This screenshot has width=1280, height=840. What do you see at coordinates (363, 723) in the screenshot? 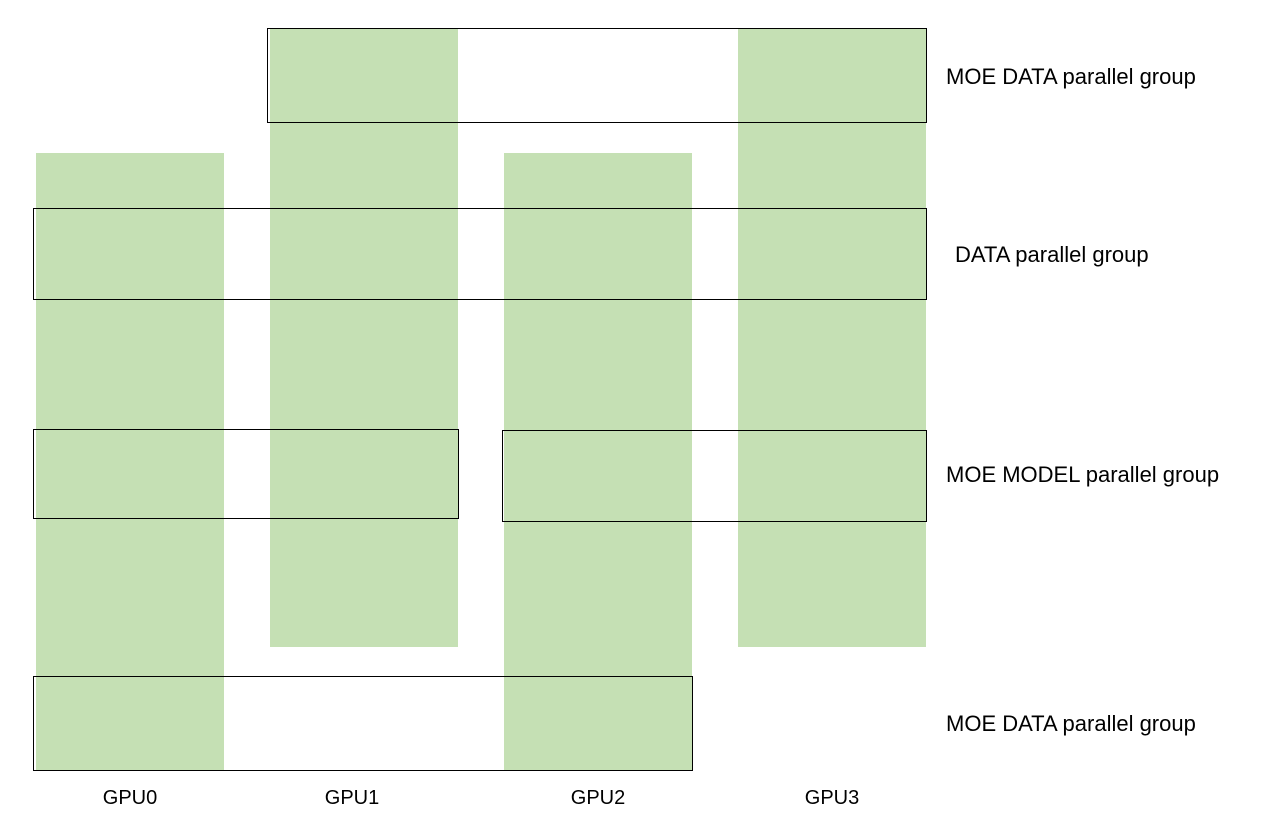
I see `moe-data-group-bottom-box` at bounding box center [363, 723].